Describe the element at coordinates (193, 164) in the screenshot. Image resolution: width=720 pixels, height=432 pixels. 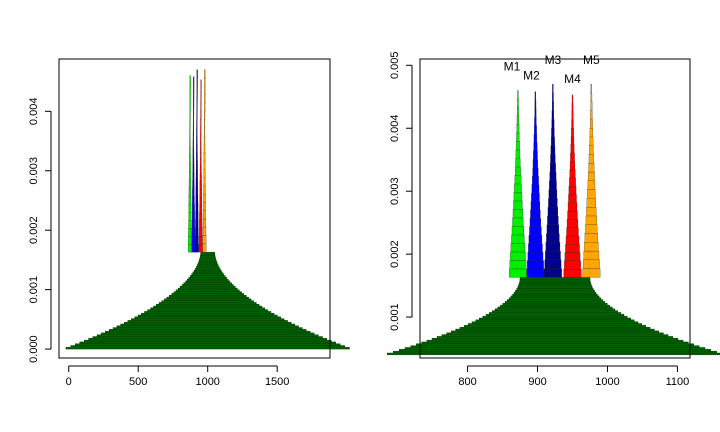
I see `series-2-spike` at that location.